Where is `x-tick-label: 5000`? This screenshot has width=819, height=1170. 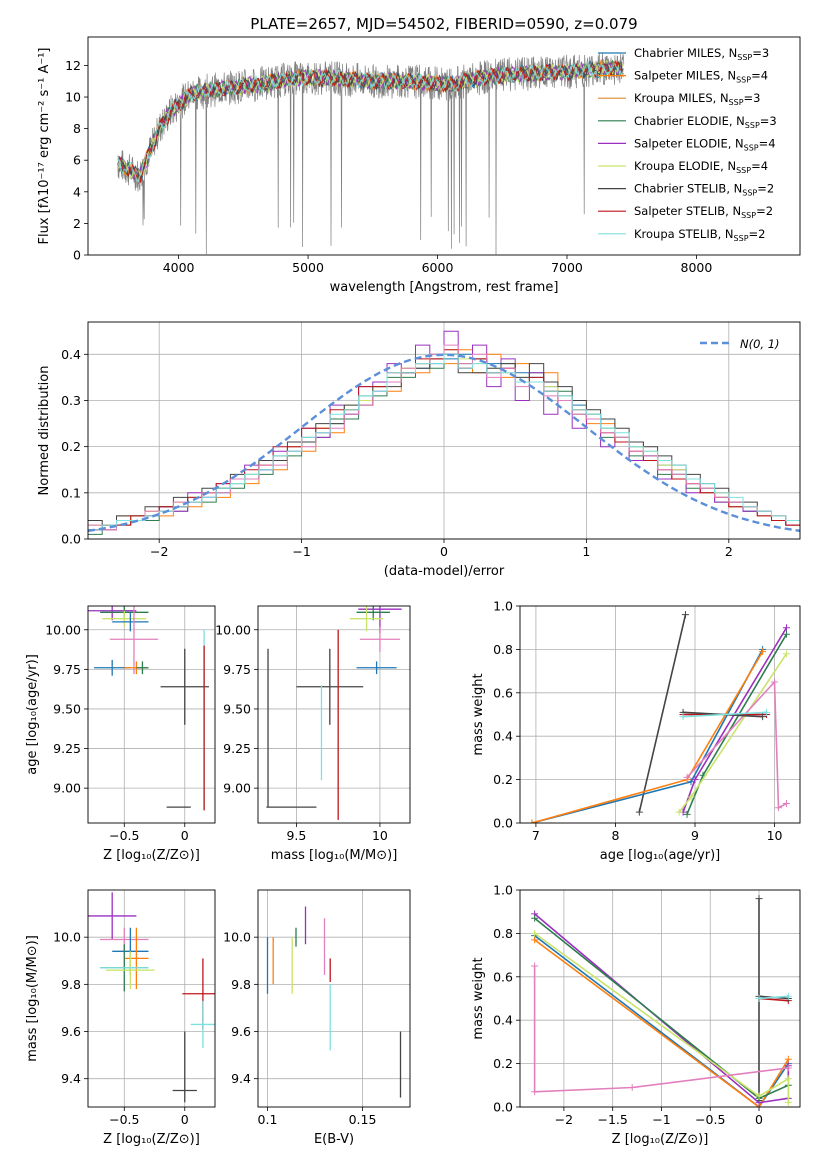
x-tick-label: 5000 is located at coordinates (308, 267).